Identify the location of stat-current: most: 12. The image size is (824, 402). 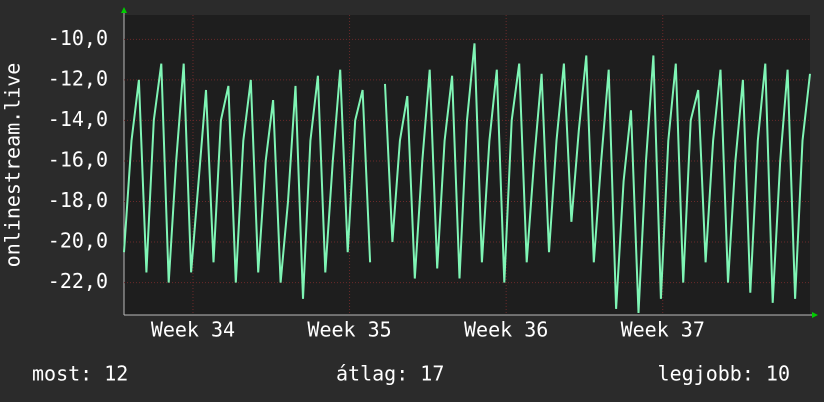
(80, 374).